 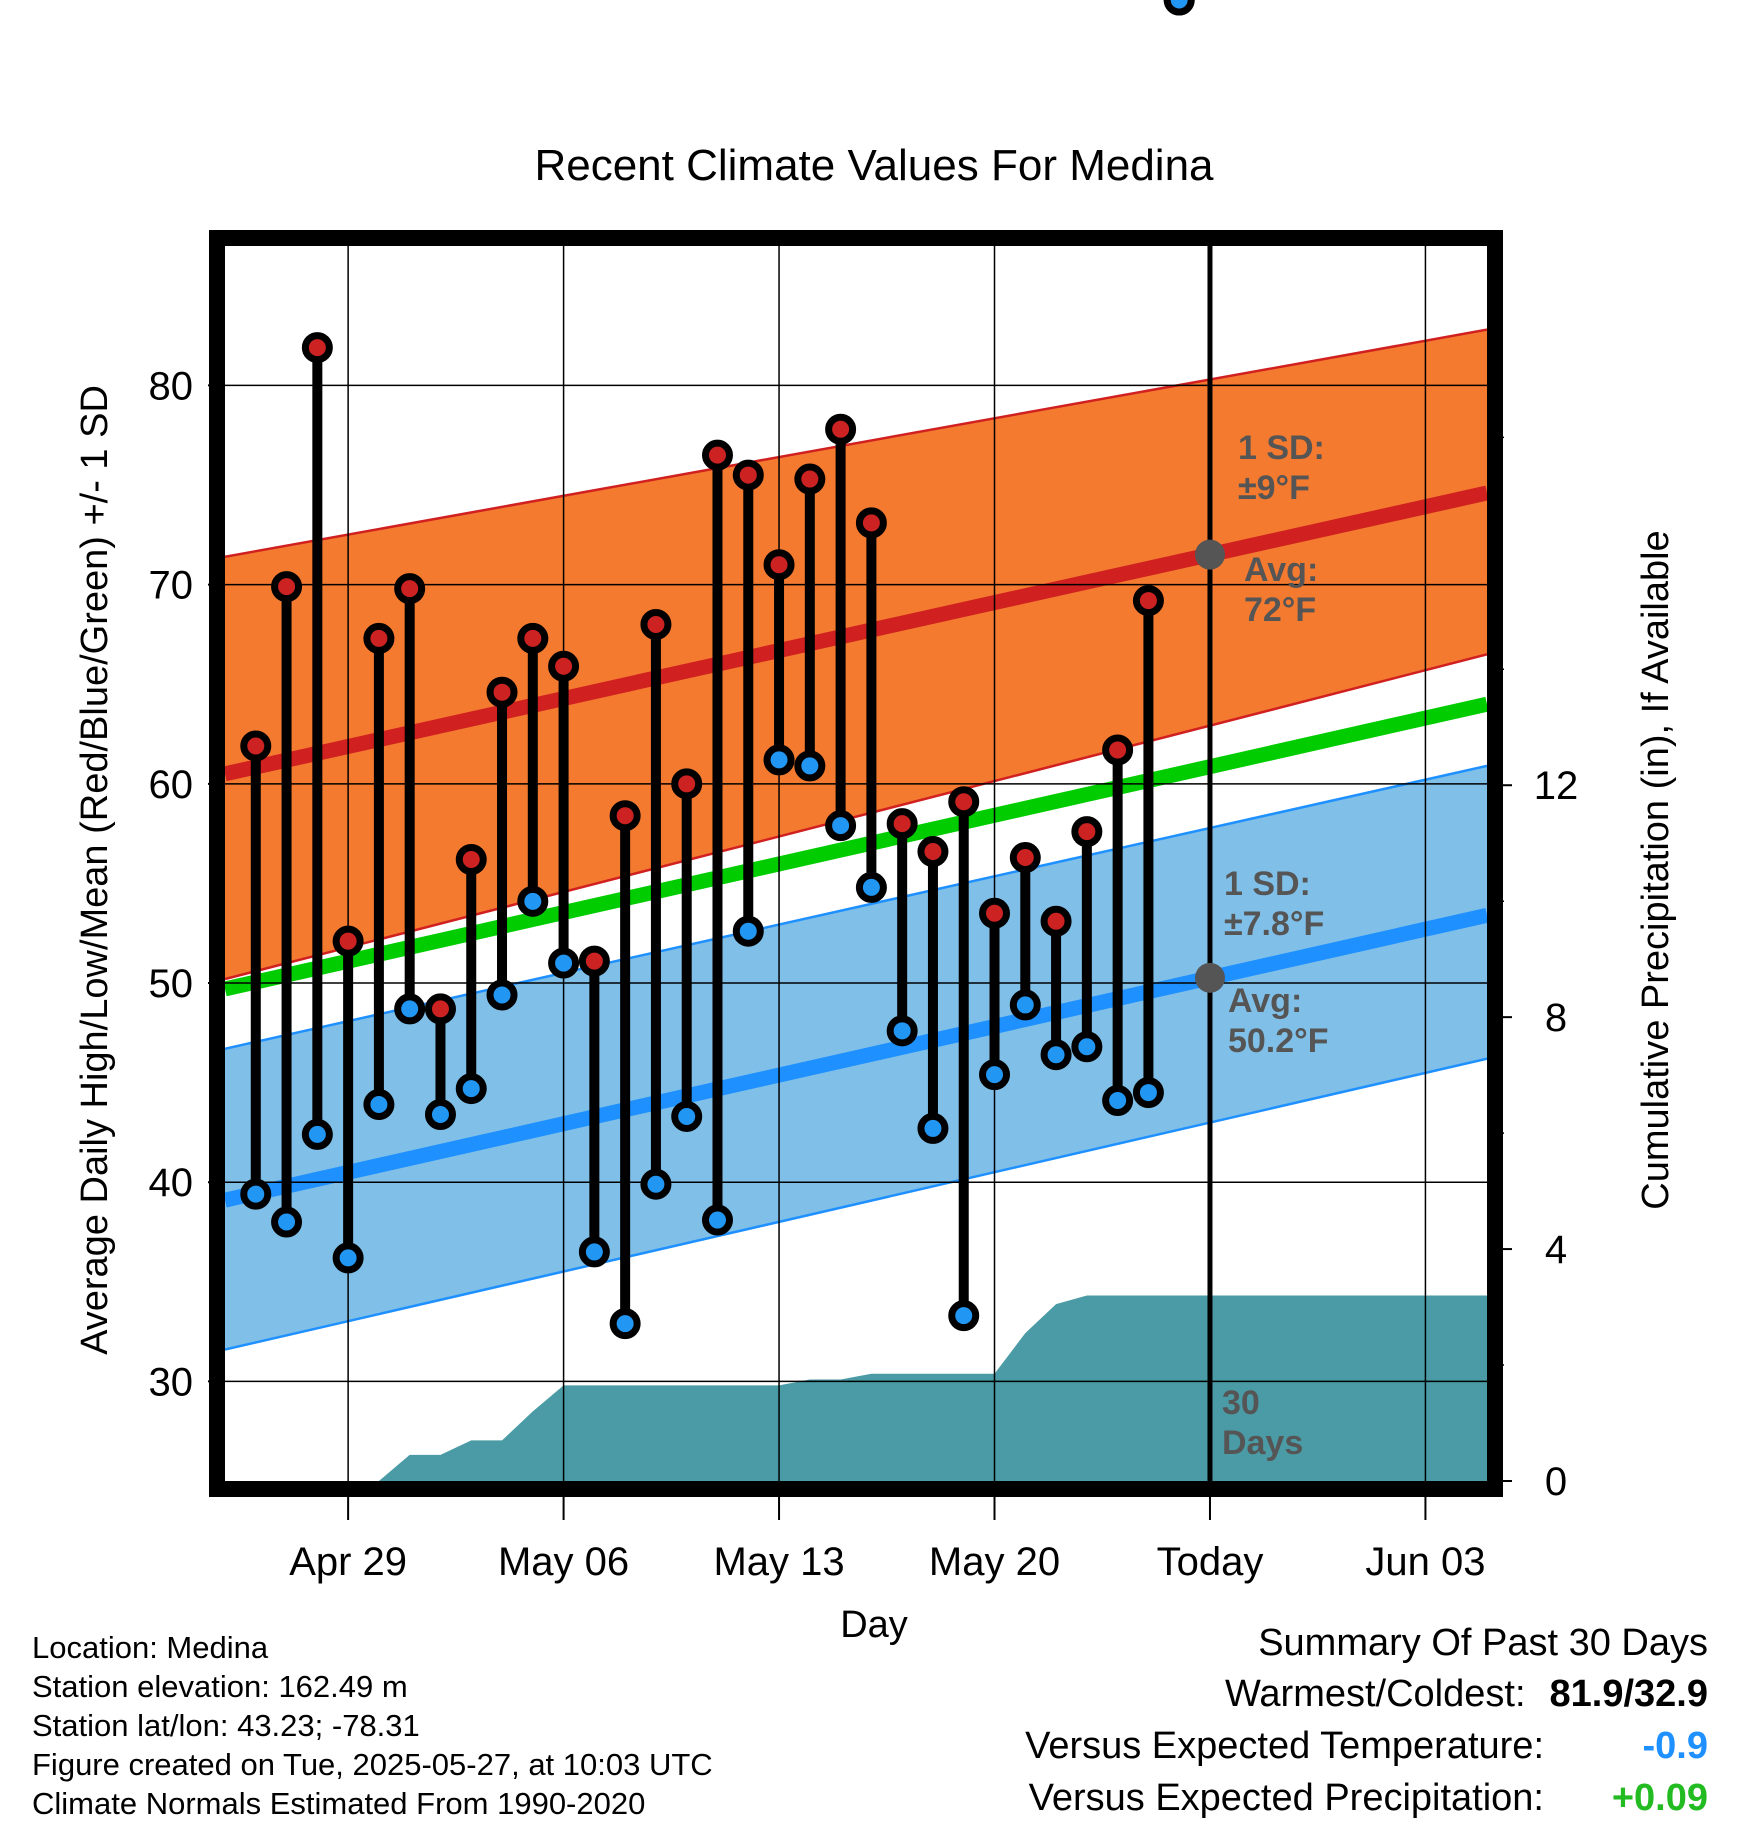 I want to click on y2-tick-label: 4, so click(x=1556, y=1250).